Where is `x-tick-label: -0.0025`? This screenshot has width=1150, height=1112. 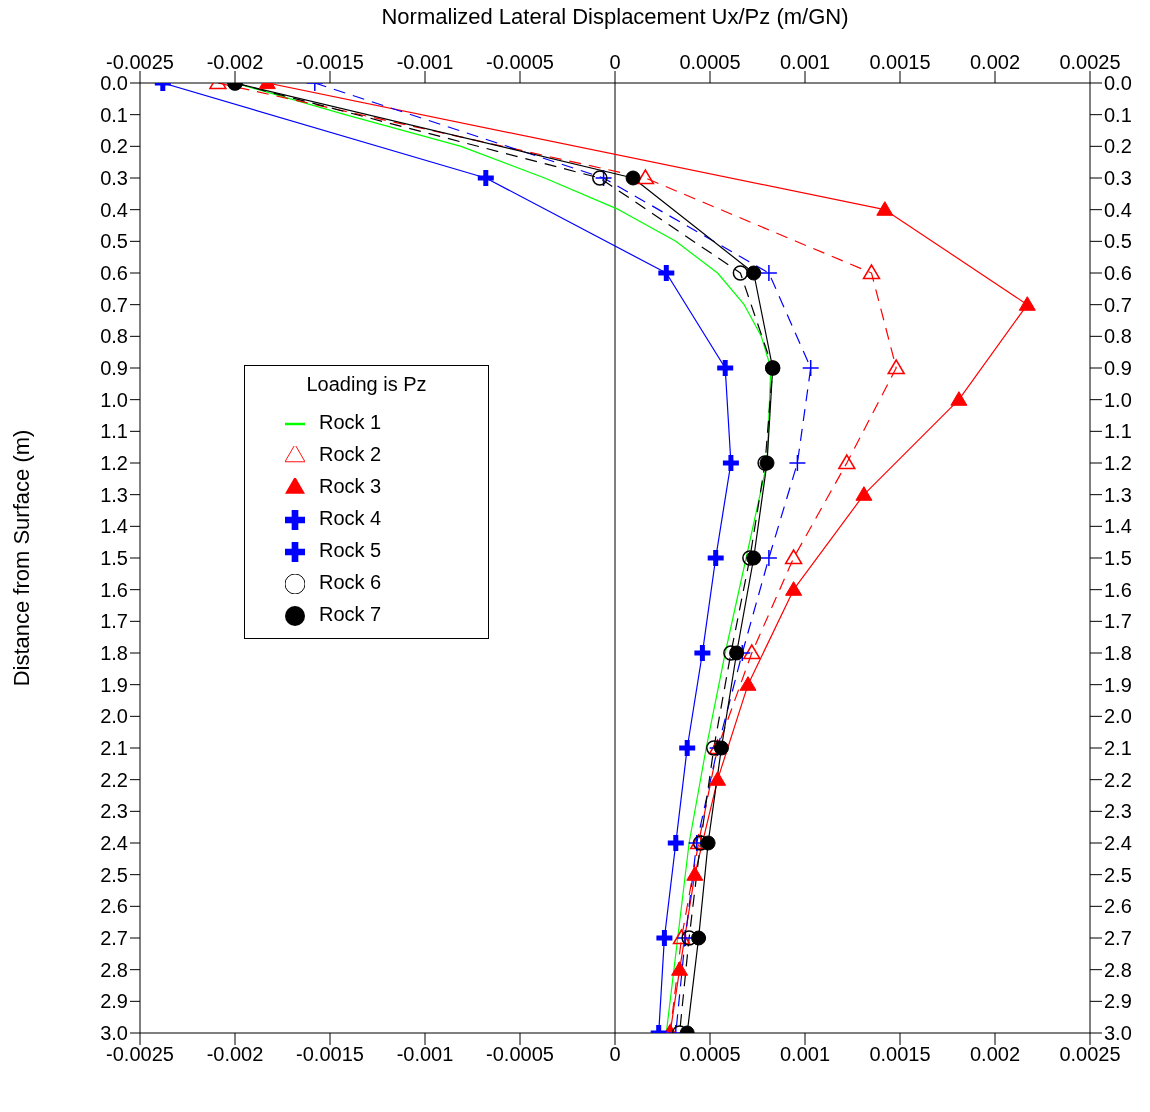 x-tick-label: -0.0025 is located at coordinates (140, 62).